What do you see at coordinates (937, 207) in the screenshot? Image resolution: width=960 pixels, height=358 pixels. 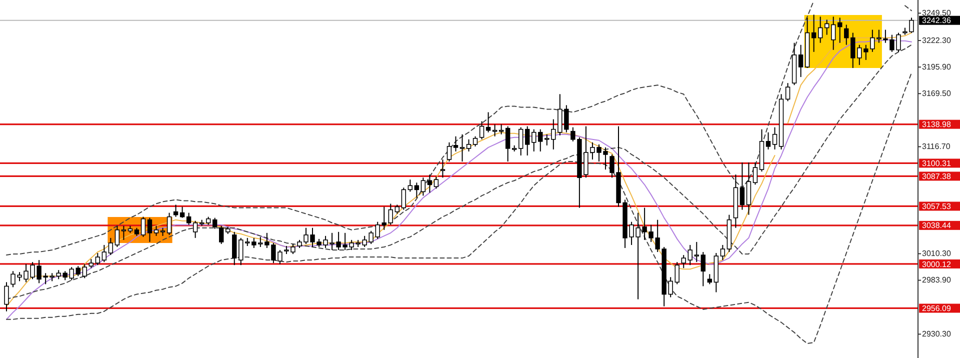 I see `ref-line-label: 3057.53` at bounding box center [937, 207].